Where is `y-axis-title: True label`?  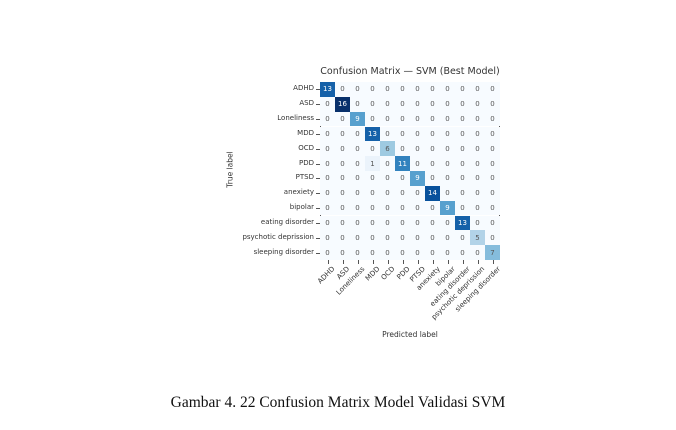 y-axis-title: True label is located at coordinates (230, 169).